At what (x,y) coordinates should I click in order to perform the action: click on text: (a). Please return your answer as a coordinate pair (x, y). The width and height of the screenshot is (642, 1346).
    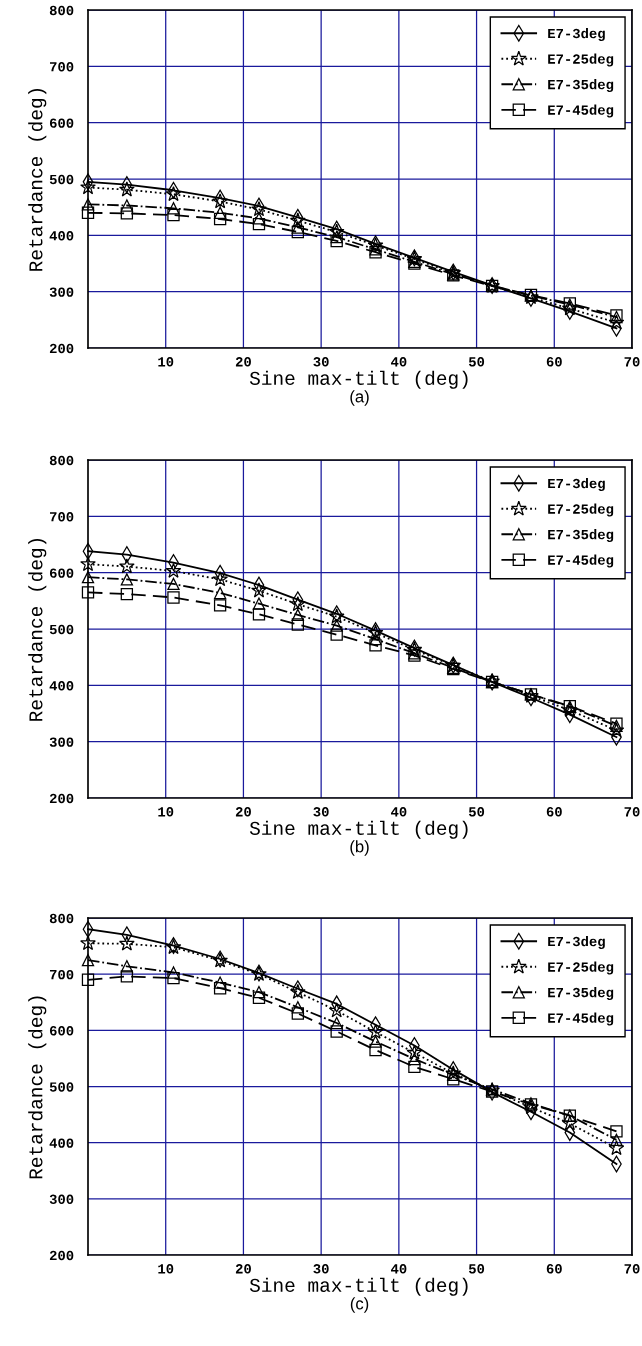
    Looking at the image, I should click on (359, 398).